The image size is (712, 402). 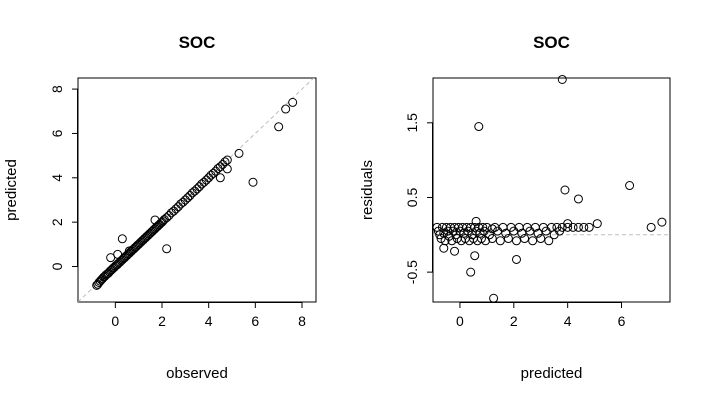 I want to click on y-tick-label: 1.5, so click(x=412, y=123).